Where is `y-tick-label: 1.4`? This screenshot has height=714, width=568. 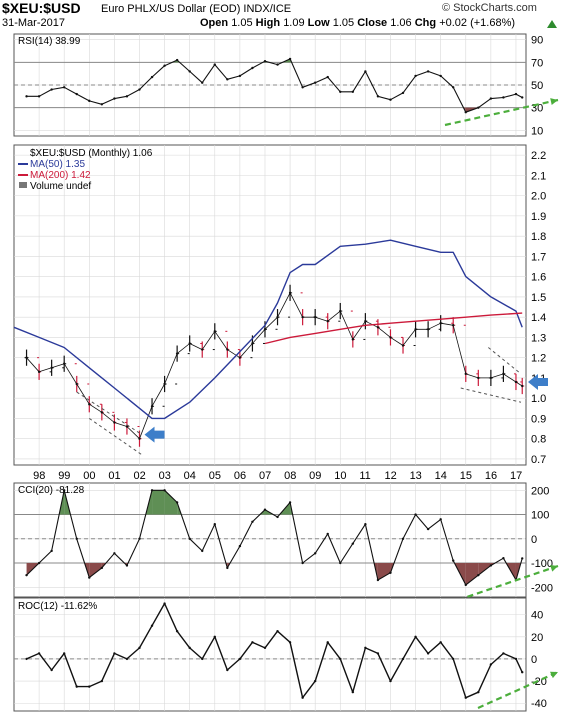 y-tick-label: 1.4 is located at coordinates (538, 318).